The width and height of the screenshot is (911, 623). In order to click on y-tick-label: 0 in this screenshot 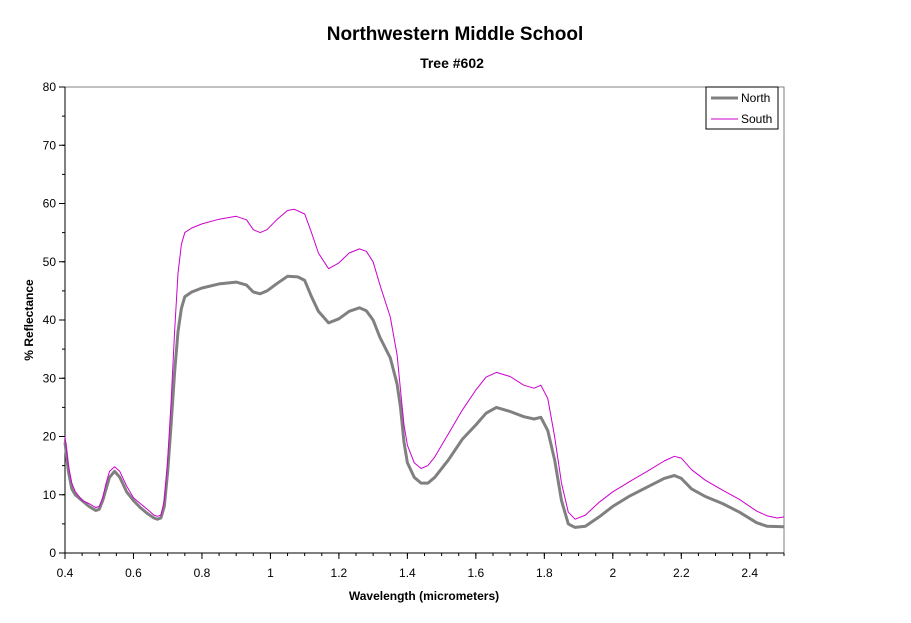, I will do `click(52, 553)`.